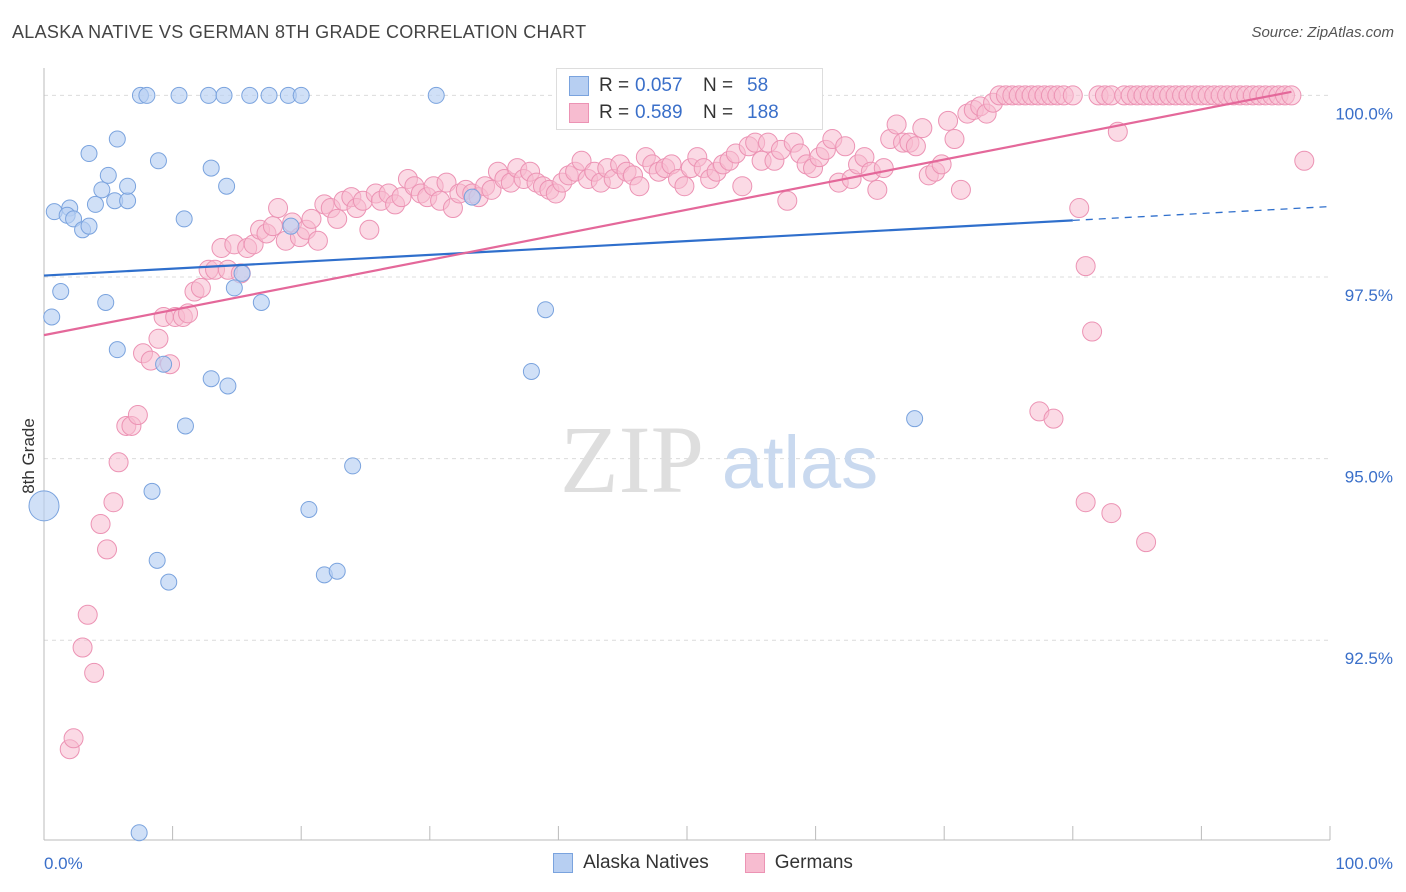 Image resolution: width=1406 pixels, height=892 pixels. I want to click on r-value: 0.589, so click(659, 112).